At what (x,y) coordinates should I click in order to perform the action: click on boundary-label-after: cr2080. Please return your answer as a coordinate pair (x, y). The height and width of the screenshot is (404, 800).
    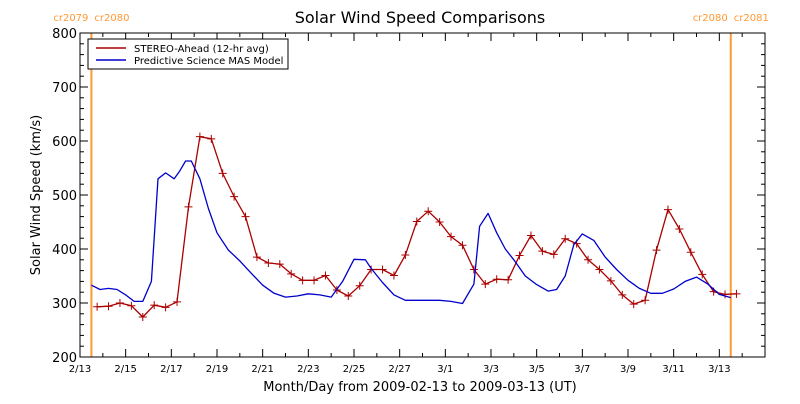
    Looking at the image, I should click on (111, 18).